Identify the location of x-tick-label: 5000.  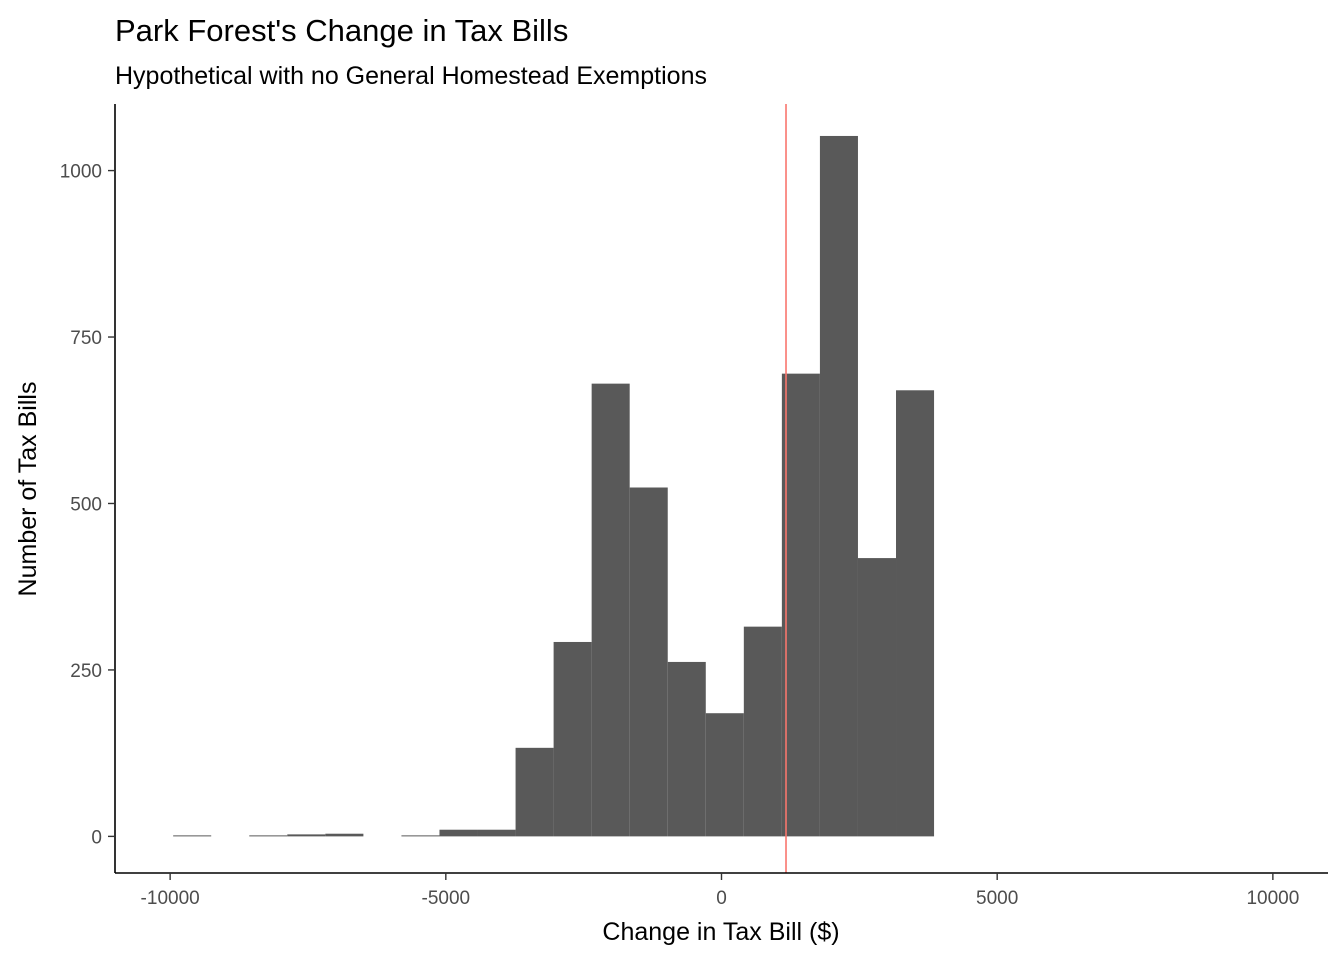
(997, 898).